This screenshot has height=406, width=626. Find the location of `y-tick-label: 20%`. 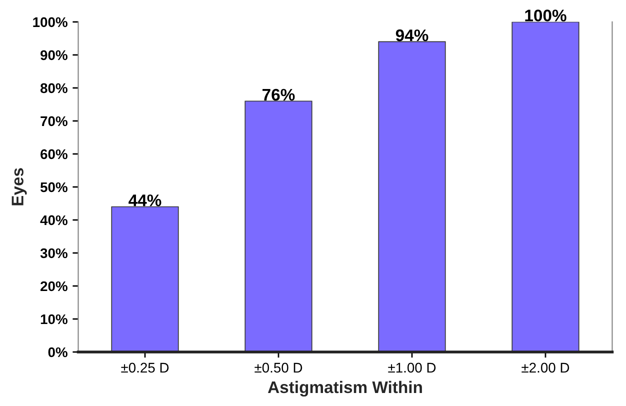

y-tick-label: 20% is located at coordinates (54, 286).